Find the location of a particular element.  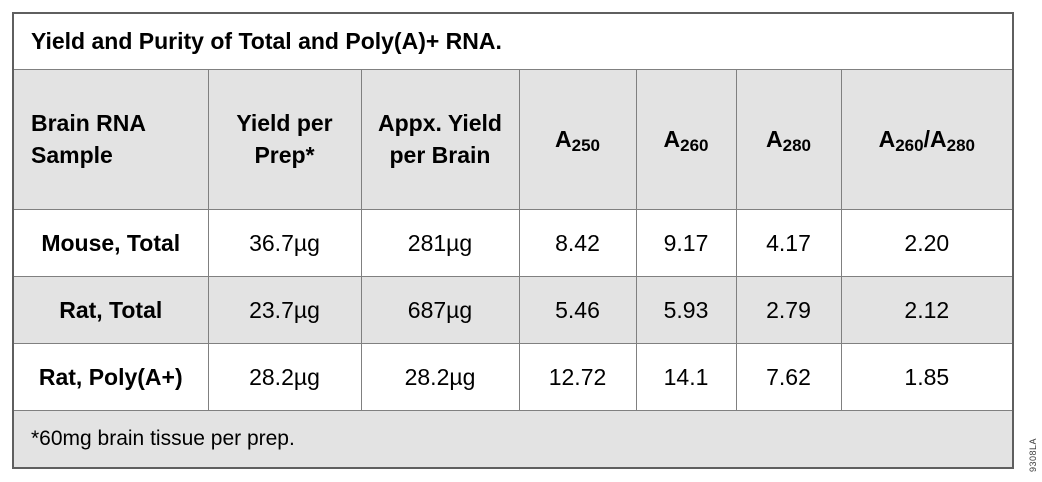

a260-cell: 5.93 is located at coordinates (686, 310).